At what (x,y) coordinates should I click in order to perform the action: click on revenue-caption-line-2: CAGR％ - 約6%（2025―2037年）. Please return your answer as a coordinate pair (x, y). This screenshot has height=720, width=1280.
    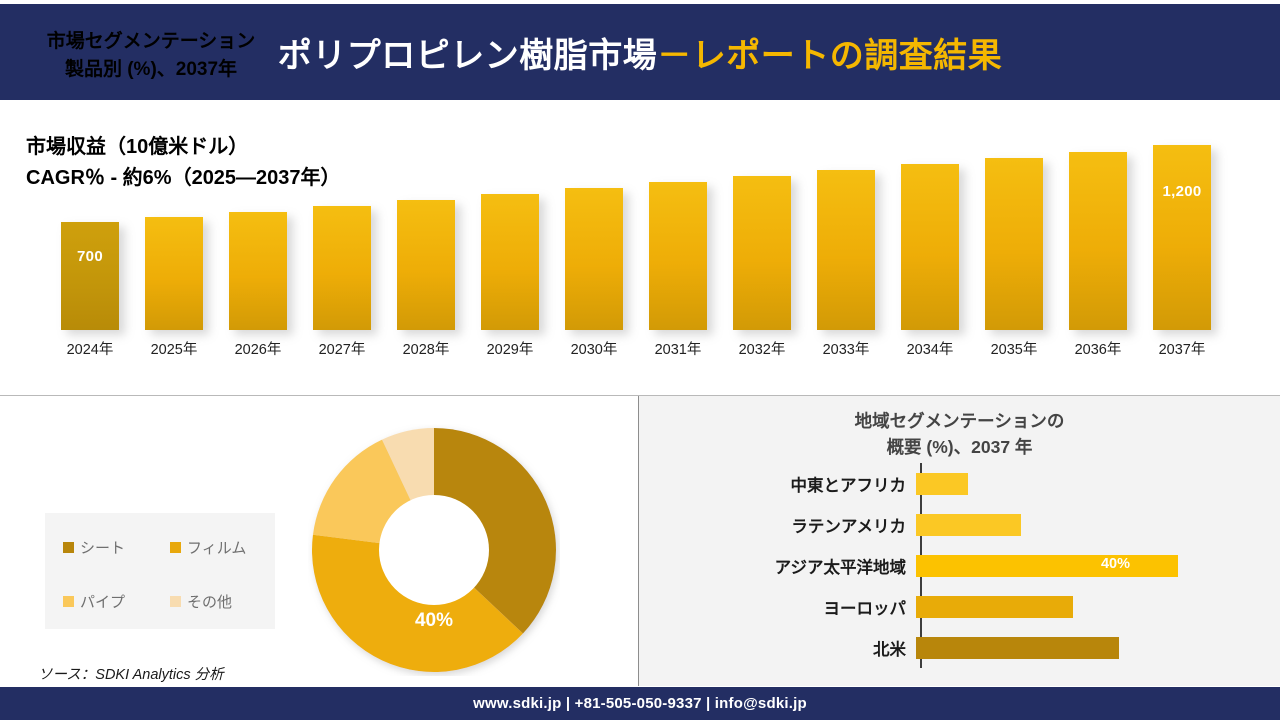
    Looking at the image, I should click on (183, 178).